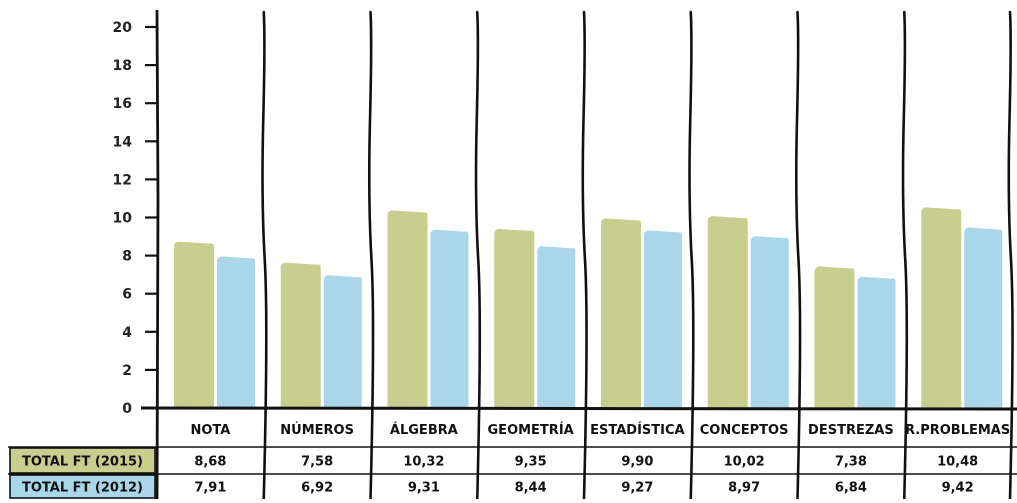 This screenshot has width=1017, height=503. Describe the element at coordinates (317, 488) in the screenshot. I see `data-label: 6,92` at that location.